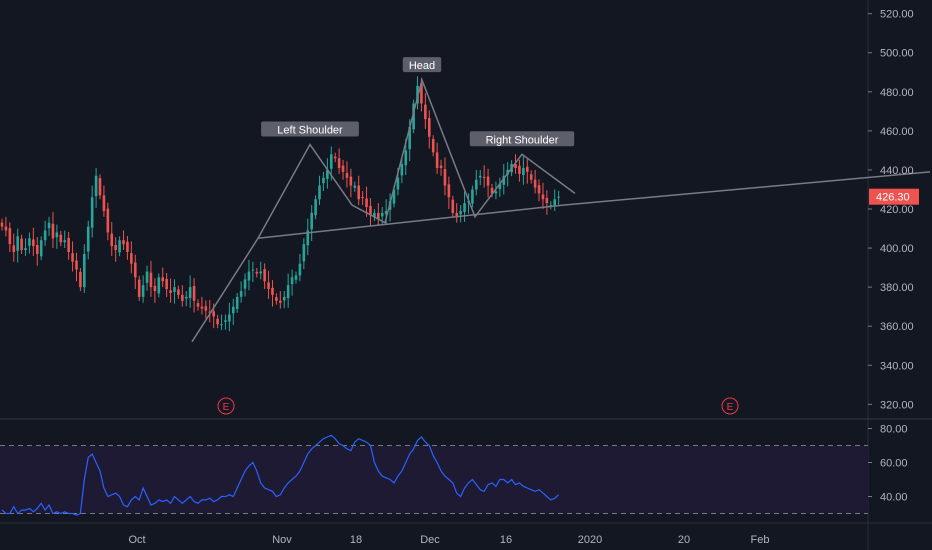  What do you see at coordinates (894, 196) in the screenshot?
I see `last-price-badge-background` at bounding box center [894, 196].